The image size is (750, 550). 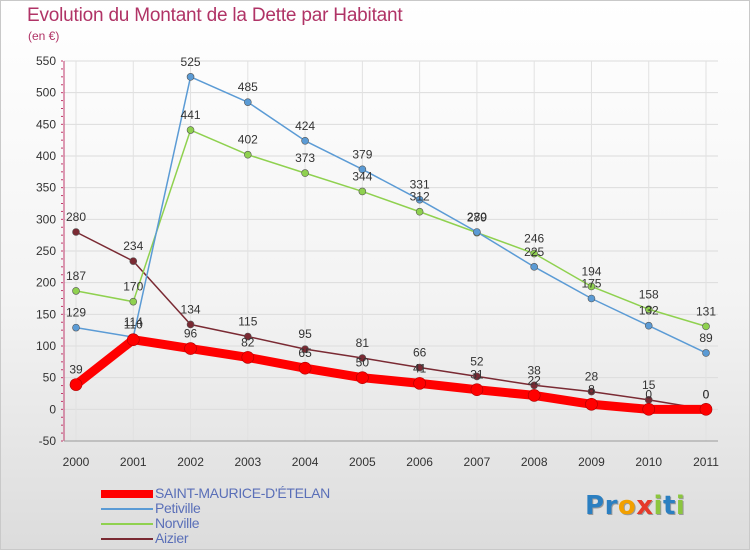 What do you see at coordinates (248, 342) in the screenshot?
I see `data-label: 82` at bounding box center [248, 342].